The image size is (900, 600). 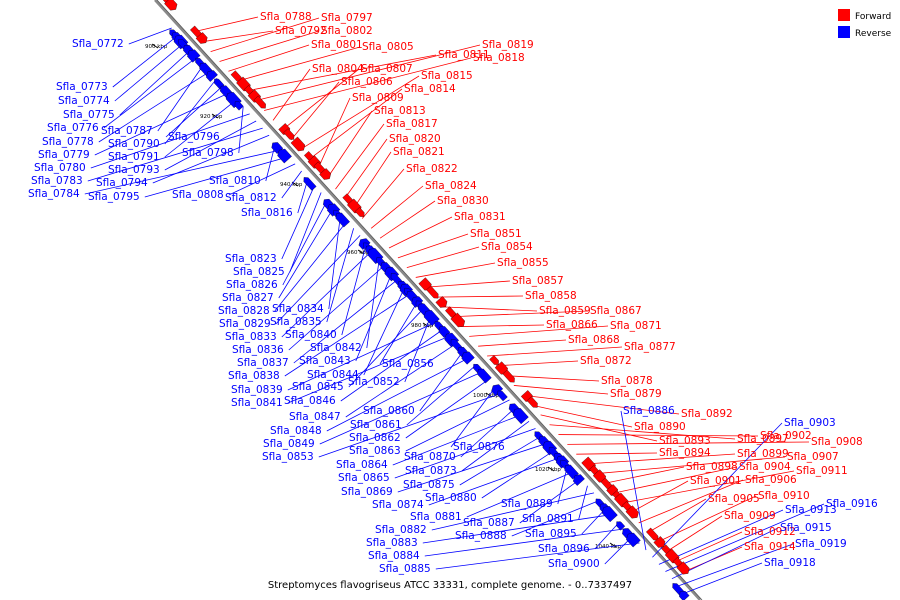 What do you see at coordinates (398, 505) in the screenshot?
I see `reverse-gene-label: Sfla_0874` at bounding box center [398, 505].